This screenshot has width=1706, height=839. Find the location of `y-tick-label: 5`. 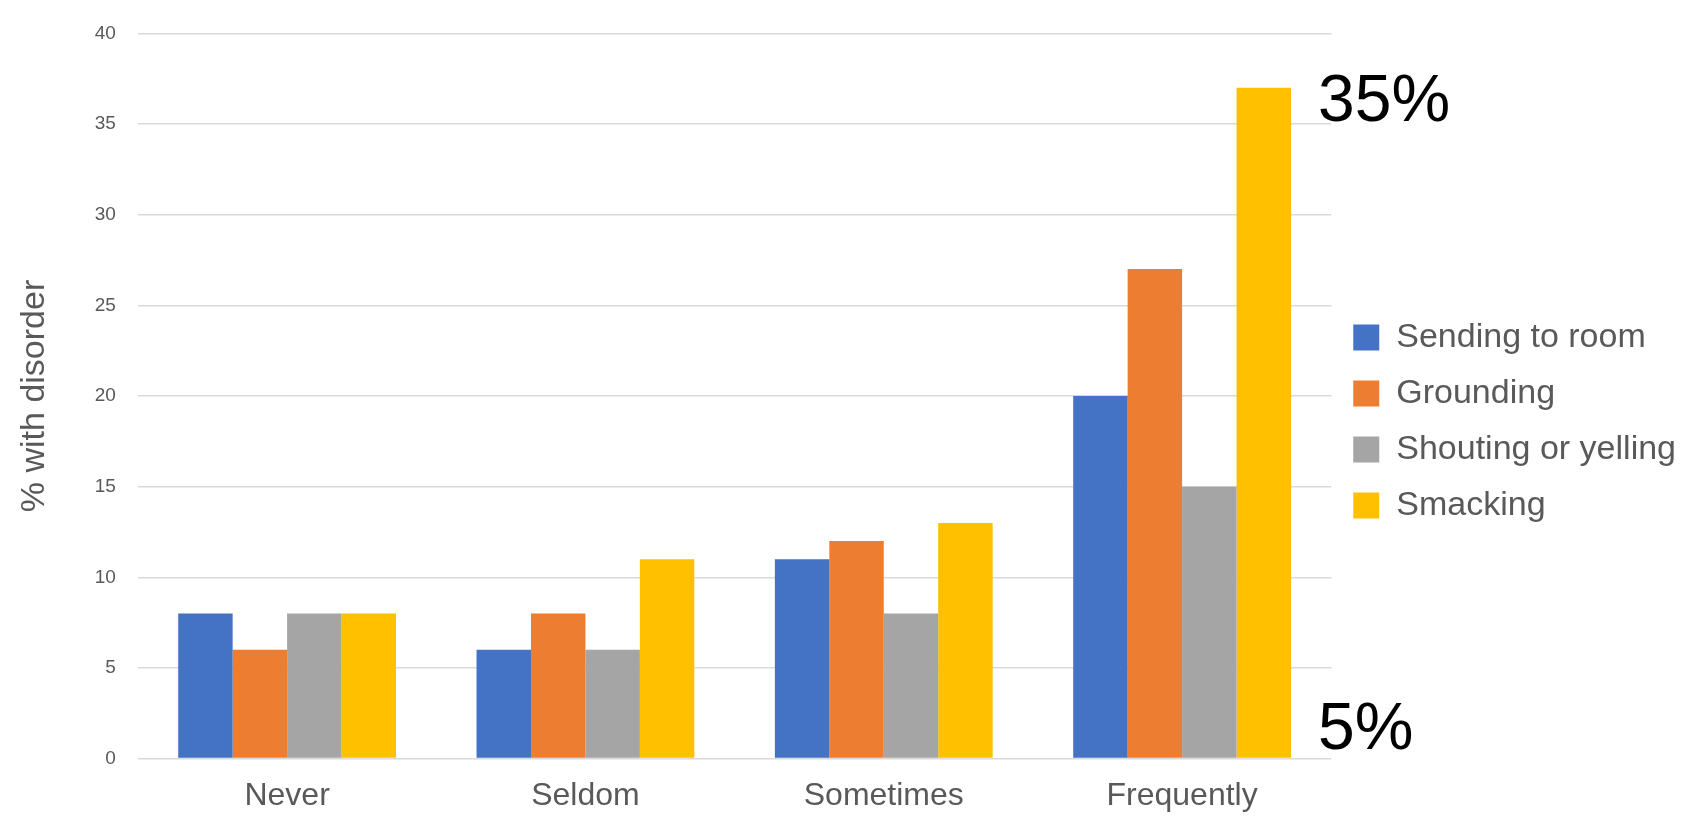

y-tick-label: 5 is located at coordinates (110, 667).